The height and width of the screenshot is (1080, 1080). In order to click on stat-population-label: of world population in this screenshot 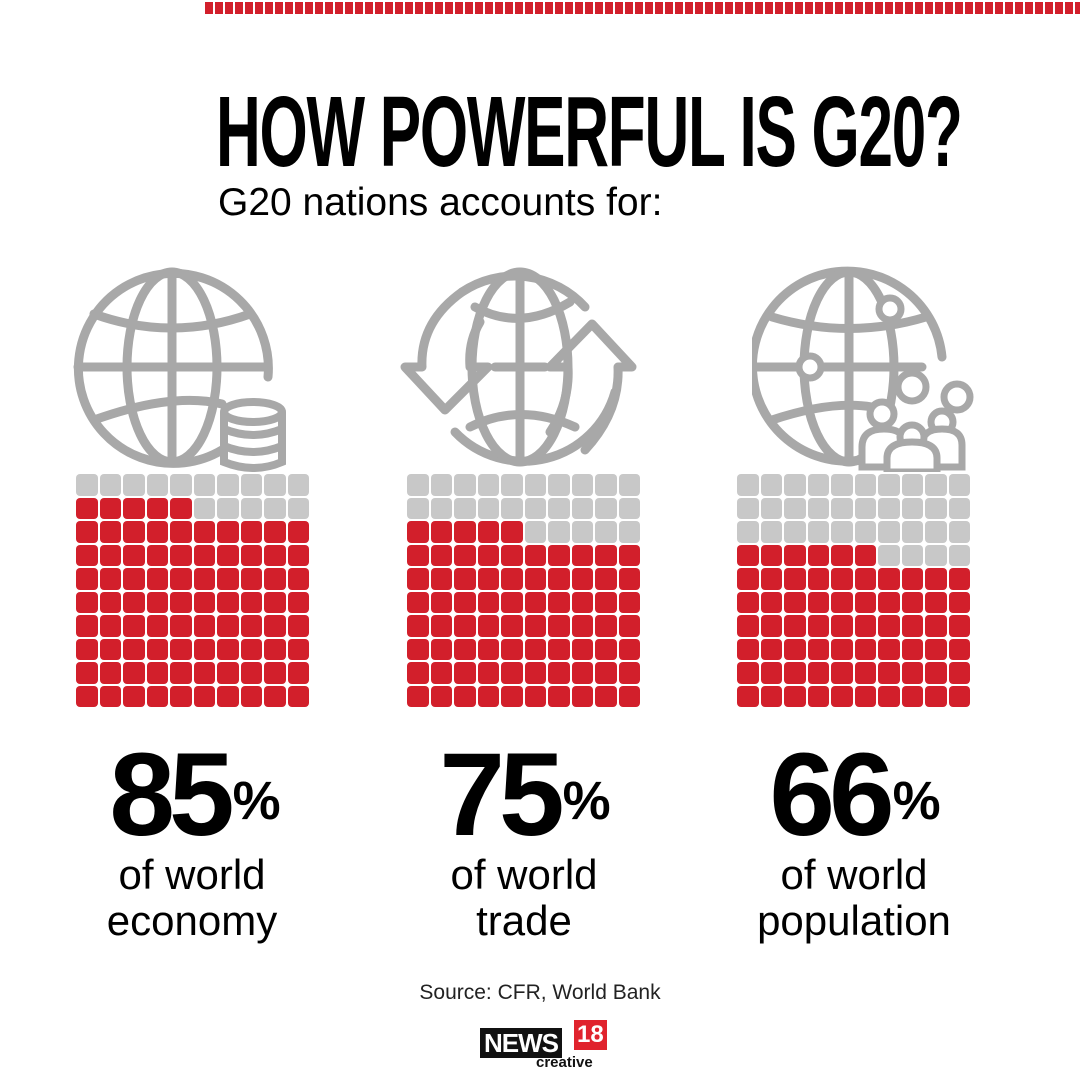, I will do `click(854, 897)`.